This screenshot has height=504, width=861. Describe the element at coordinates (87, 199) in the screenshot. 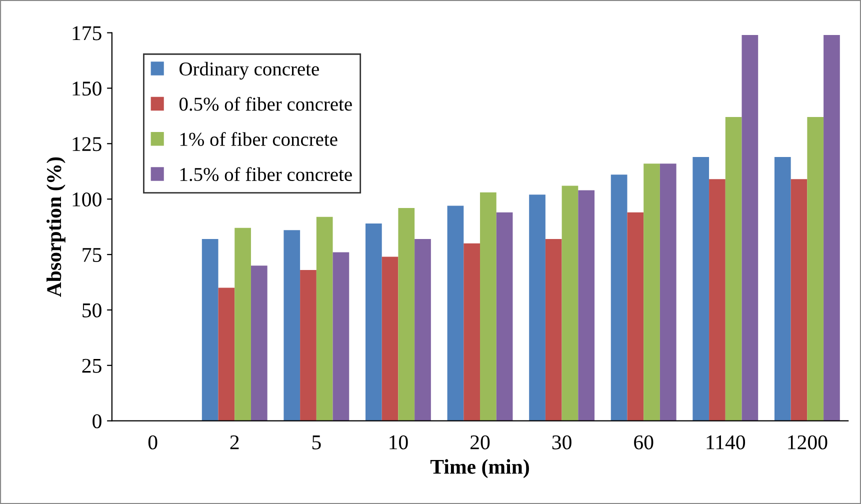

I see `y-tick-label: 100` at that location.